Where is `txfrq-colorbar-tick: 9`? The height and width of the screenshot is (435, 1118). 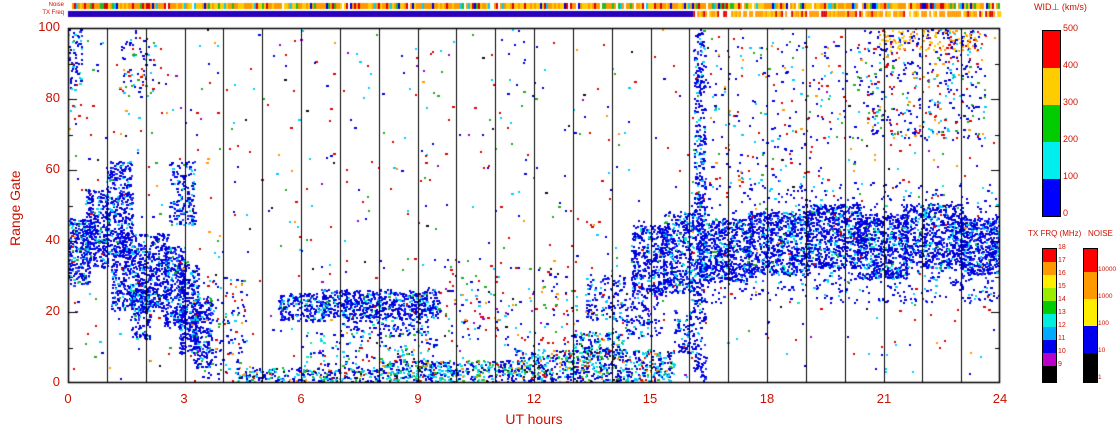
txfrq-colorbar-tick: 9 is located at coordinates (1060, 364).